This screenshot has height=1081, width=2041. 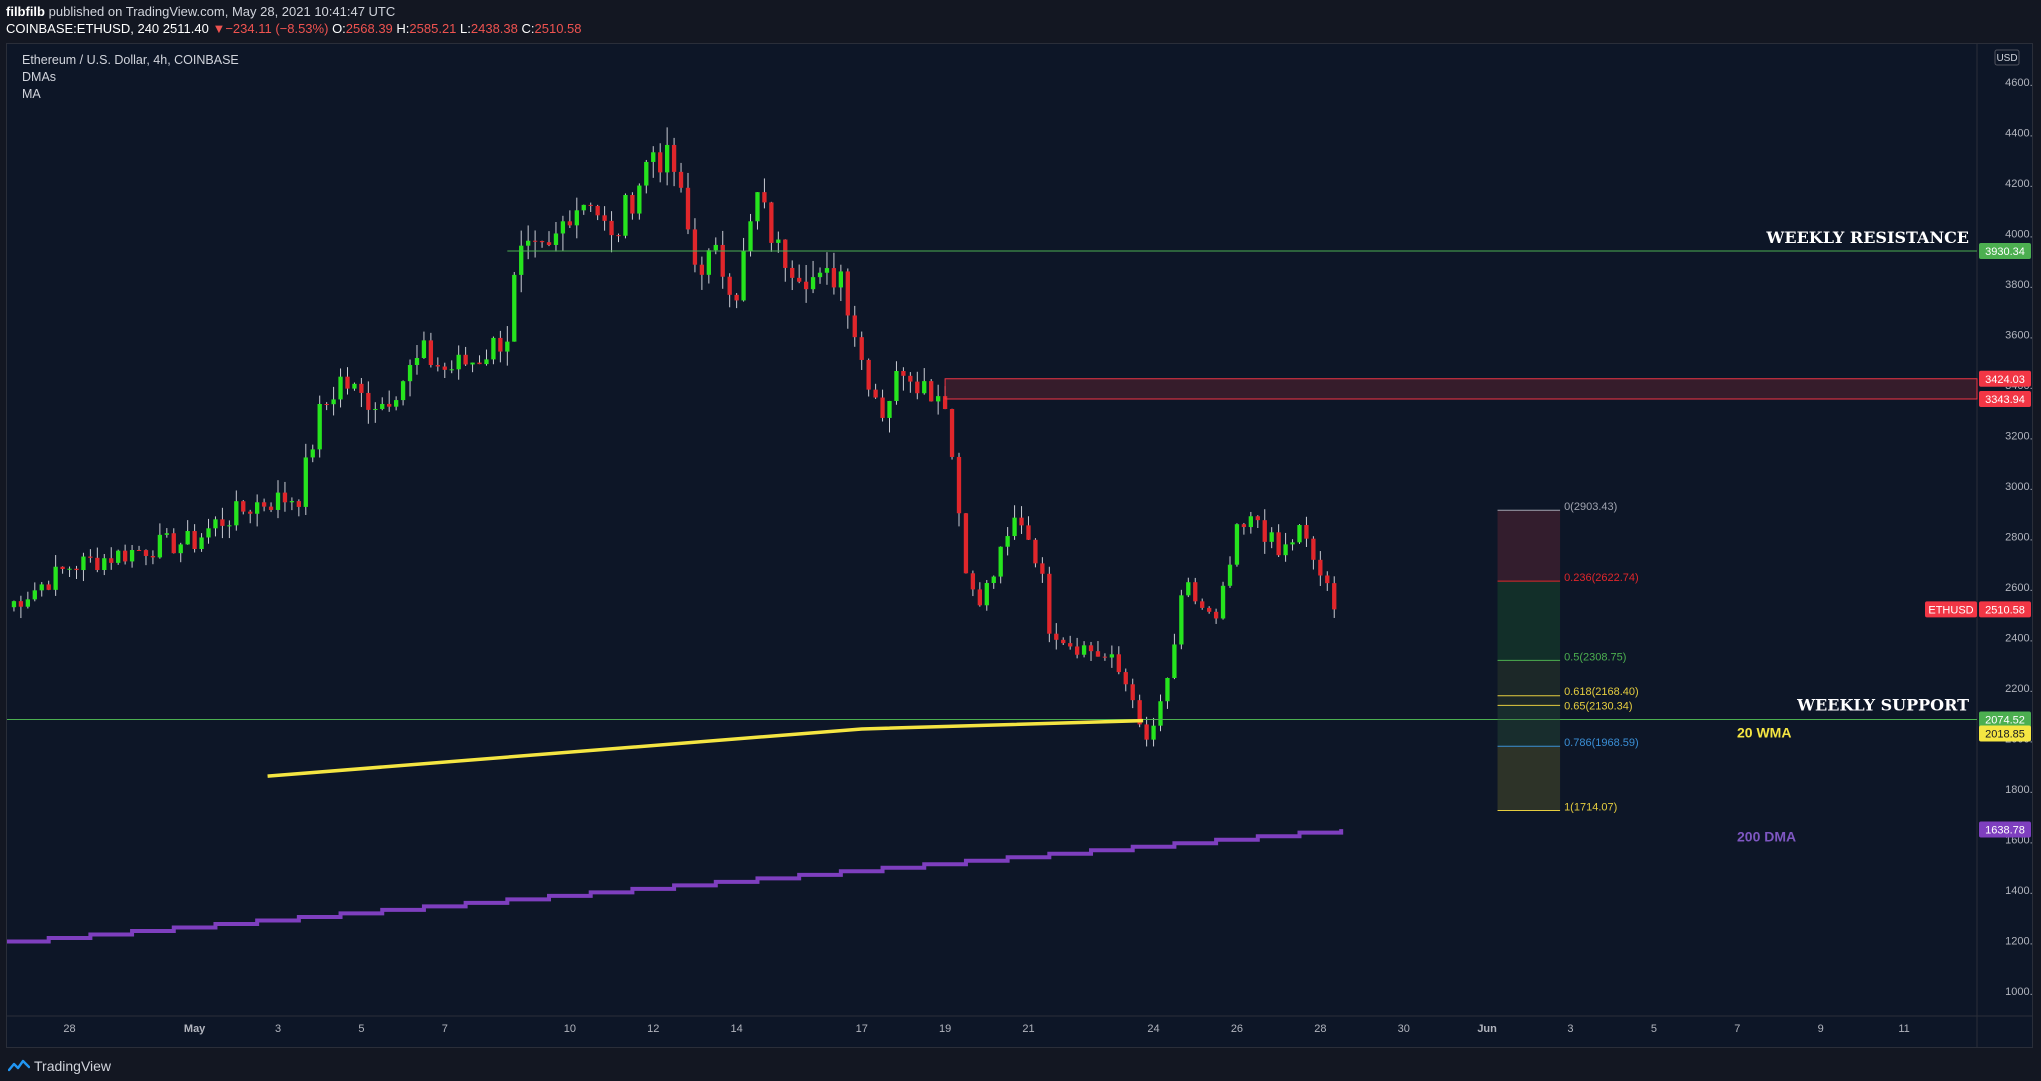 What do you see at coordinates (2007, 57) in the screenshot?
I see `currency-badge` at bounding box center [2007, 57].